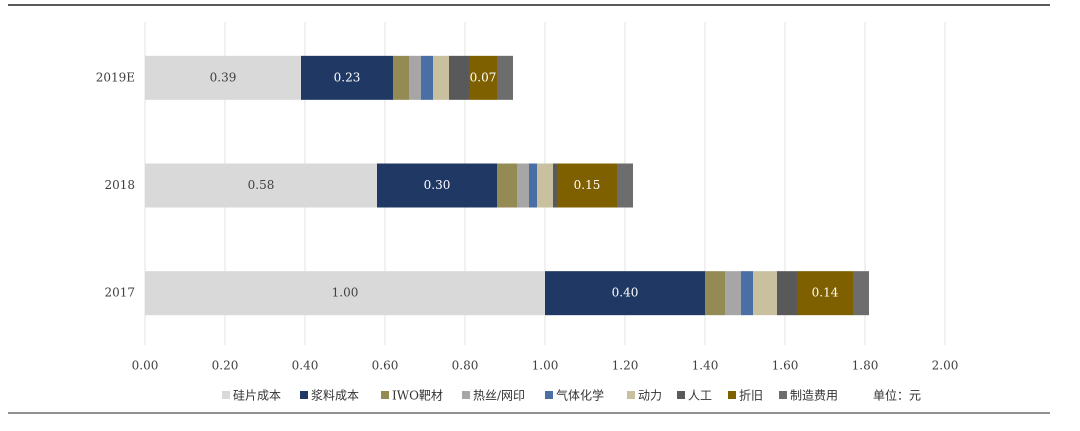  I want to click on data-label: 0.58, so click(261, 185).